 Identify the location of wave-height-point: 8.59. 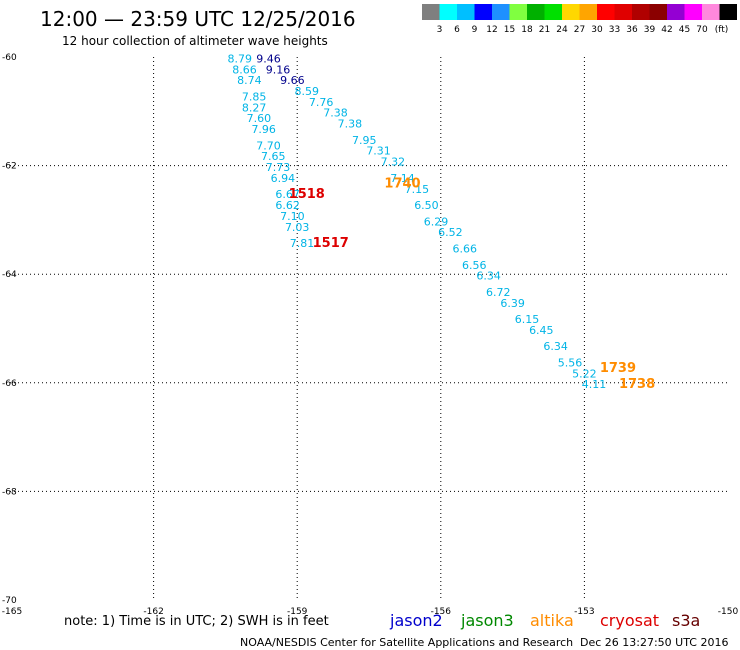
(307, 91).